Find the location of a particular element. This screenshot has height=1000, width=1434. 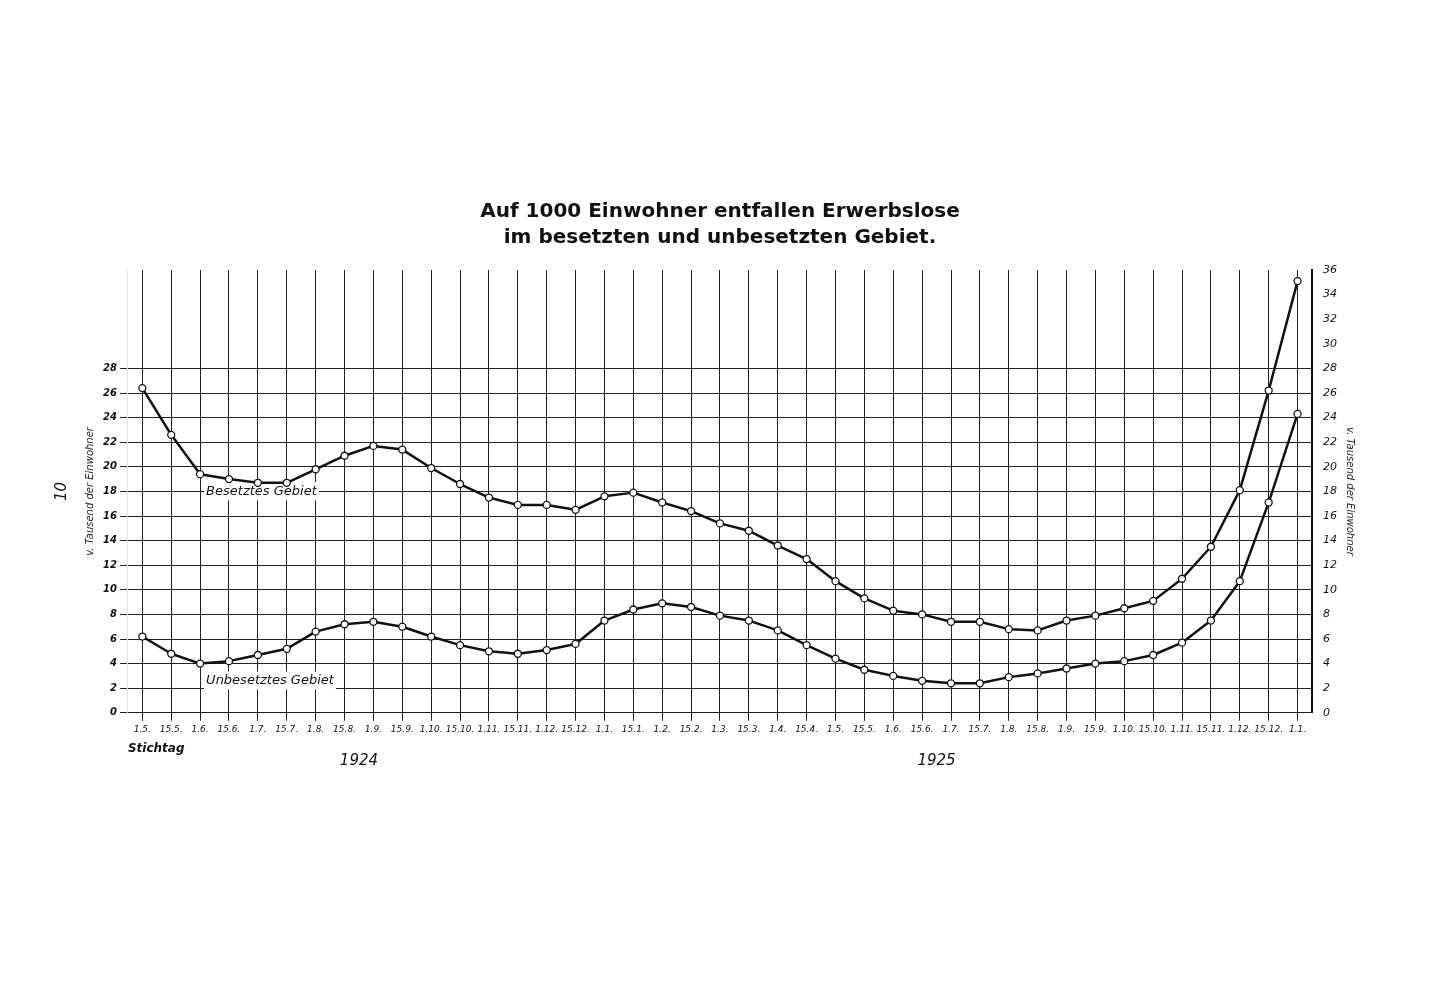

y2-tick-label: 26 is located at coordinates (1330, 392).